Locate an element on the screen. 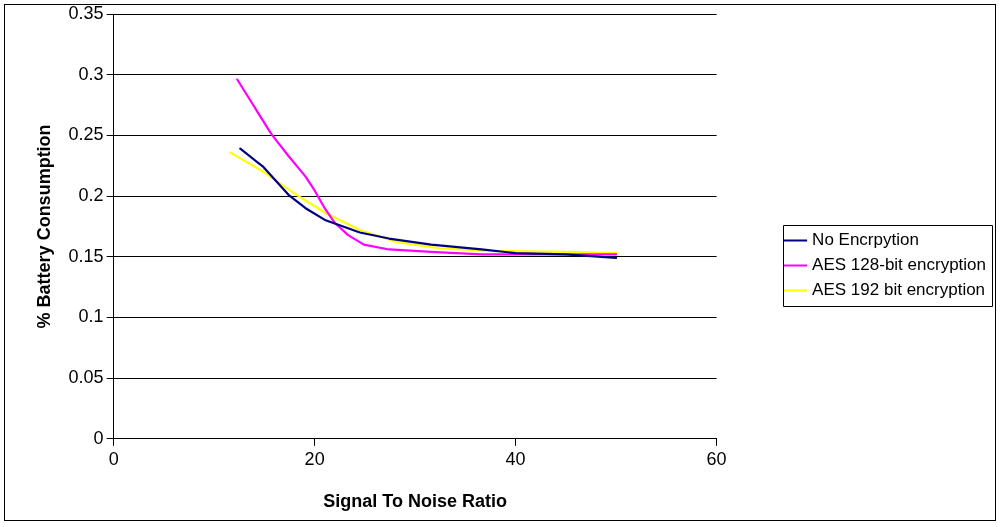  x-tick-label: 40 is located at coordinates (515, 458).